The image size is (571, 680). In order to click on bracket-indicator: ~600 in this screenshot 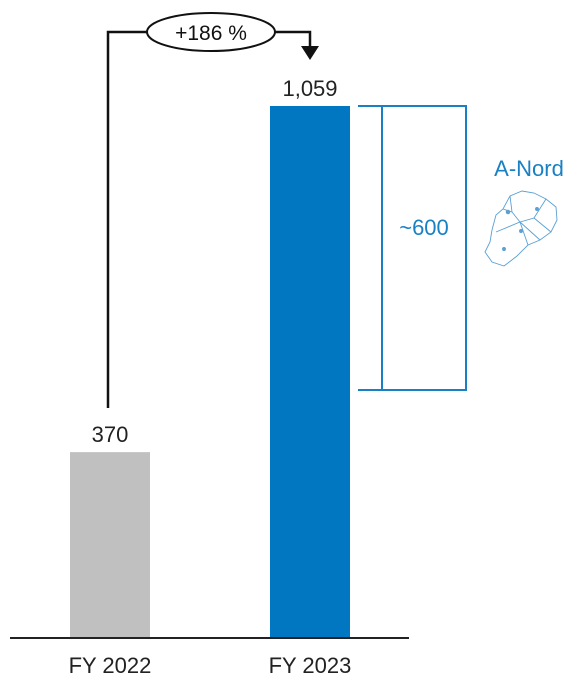, I will do `click(412, 248)`.